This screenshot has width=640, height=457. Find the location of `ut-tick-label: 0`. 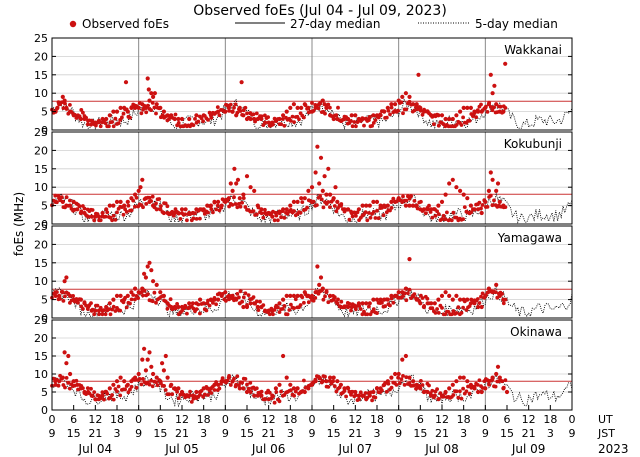

ut-tick-label: 0 is located at coordinates (312, 419).